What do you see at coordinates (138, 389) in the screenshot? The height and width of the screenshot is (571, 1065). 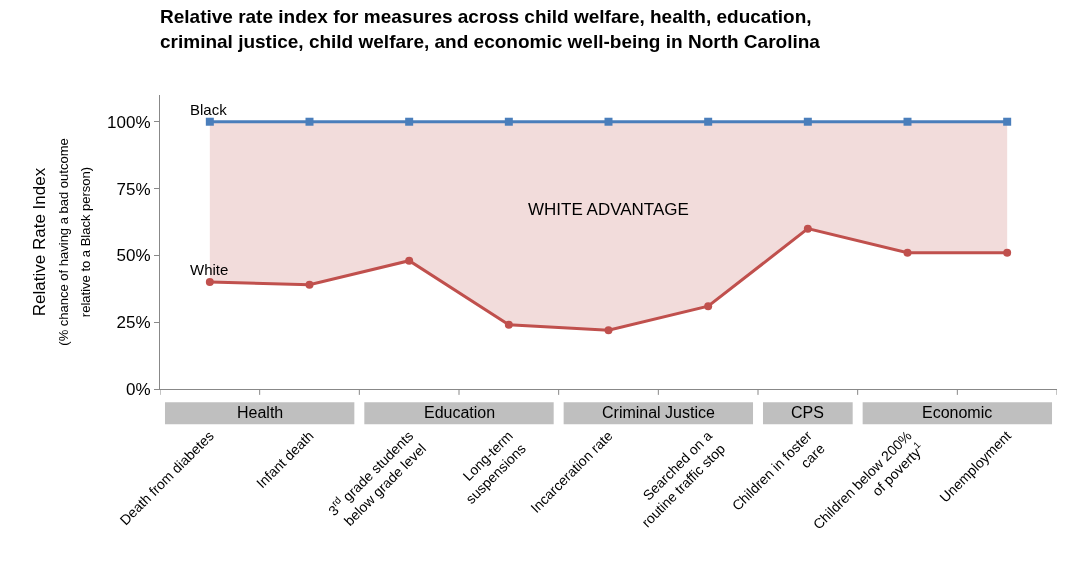 I see `y-tick-label: 0%` at bounding box center [138, 389].